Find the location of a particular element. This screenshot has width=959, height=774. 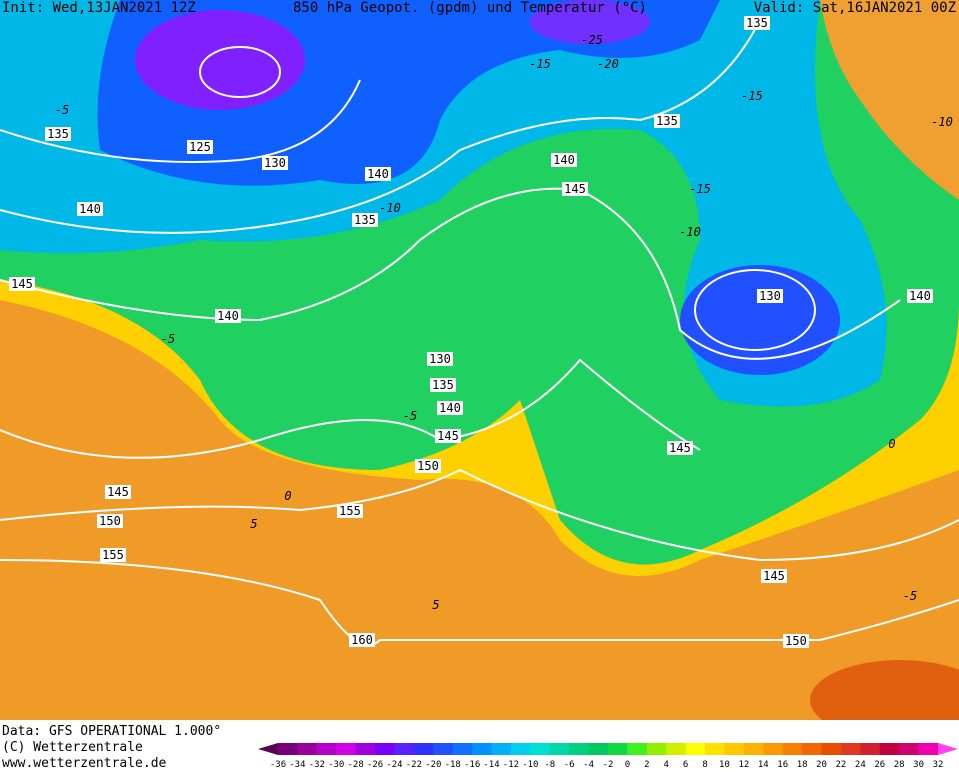

isotherm-label: 0 is located at coordinates (287, 496).